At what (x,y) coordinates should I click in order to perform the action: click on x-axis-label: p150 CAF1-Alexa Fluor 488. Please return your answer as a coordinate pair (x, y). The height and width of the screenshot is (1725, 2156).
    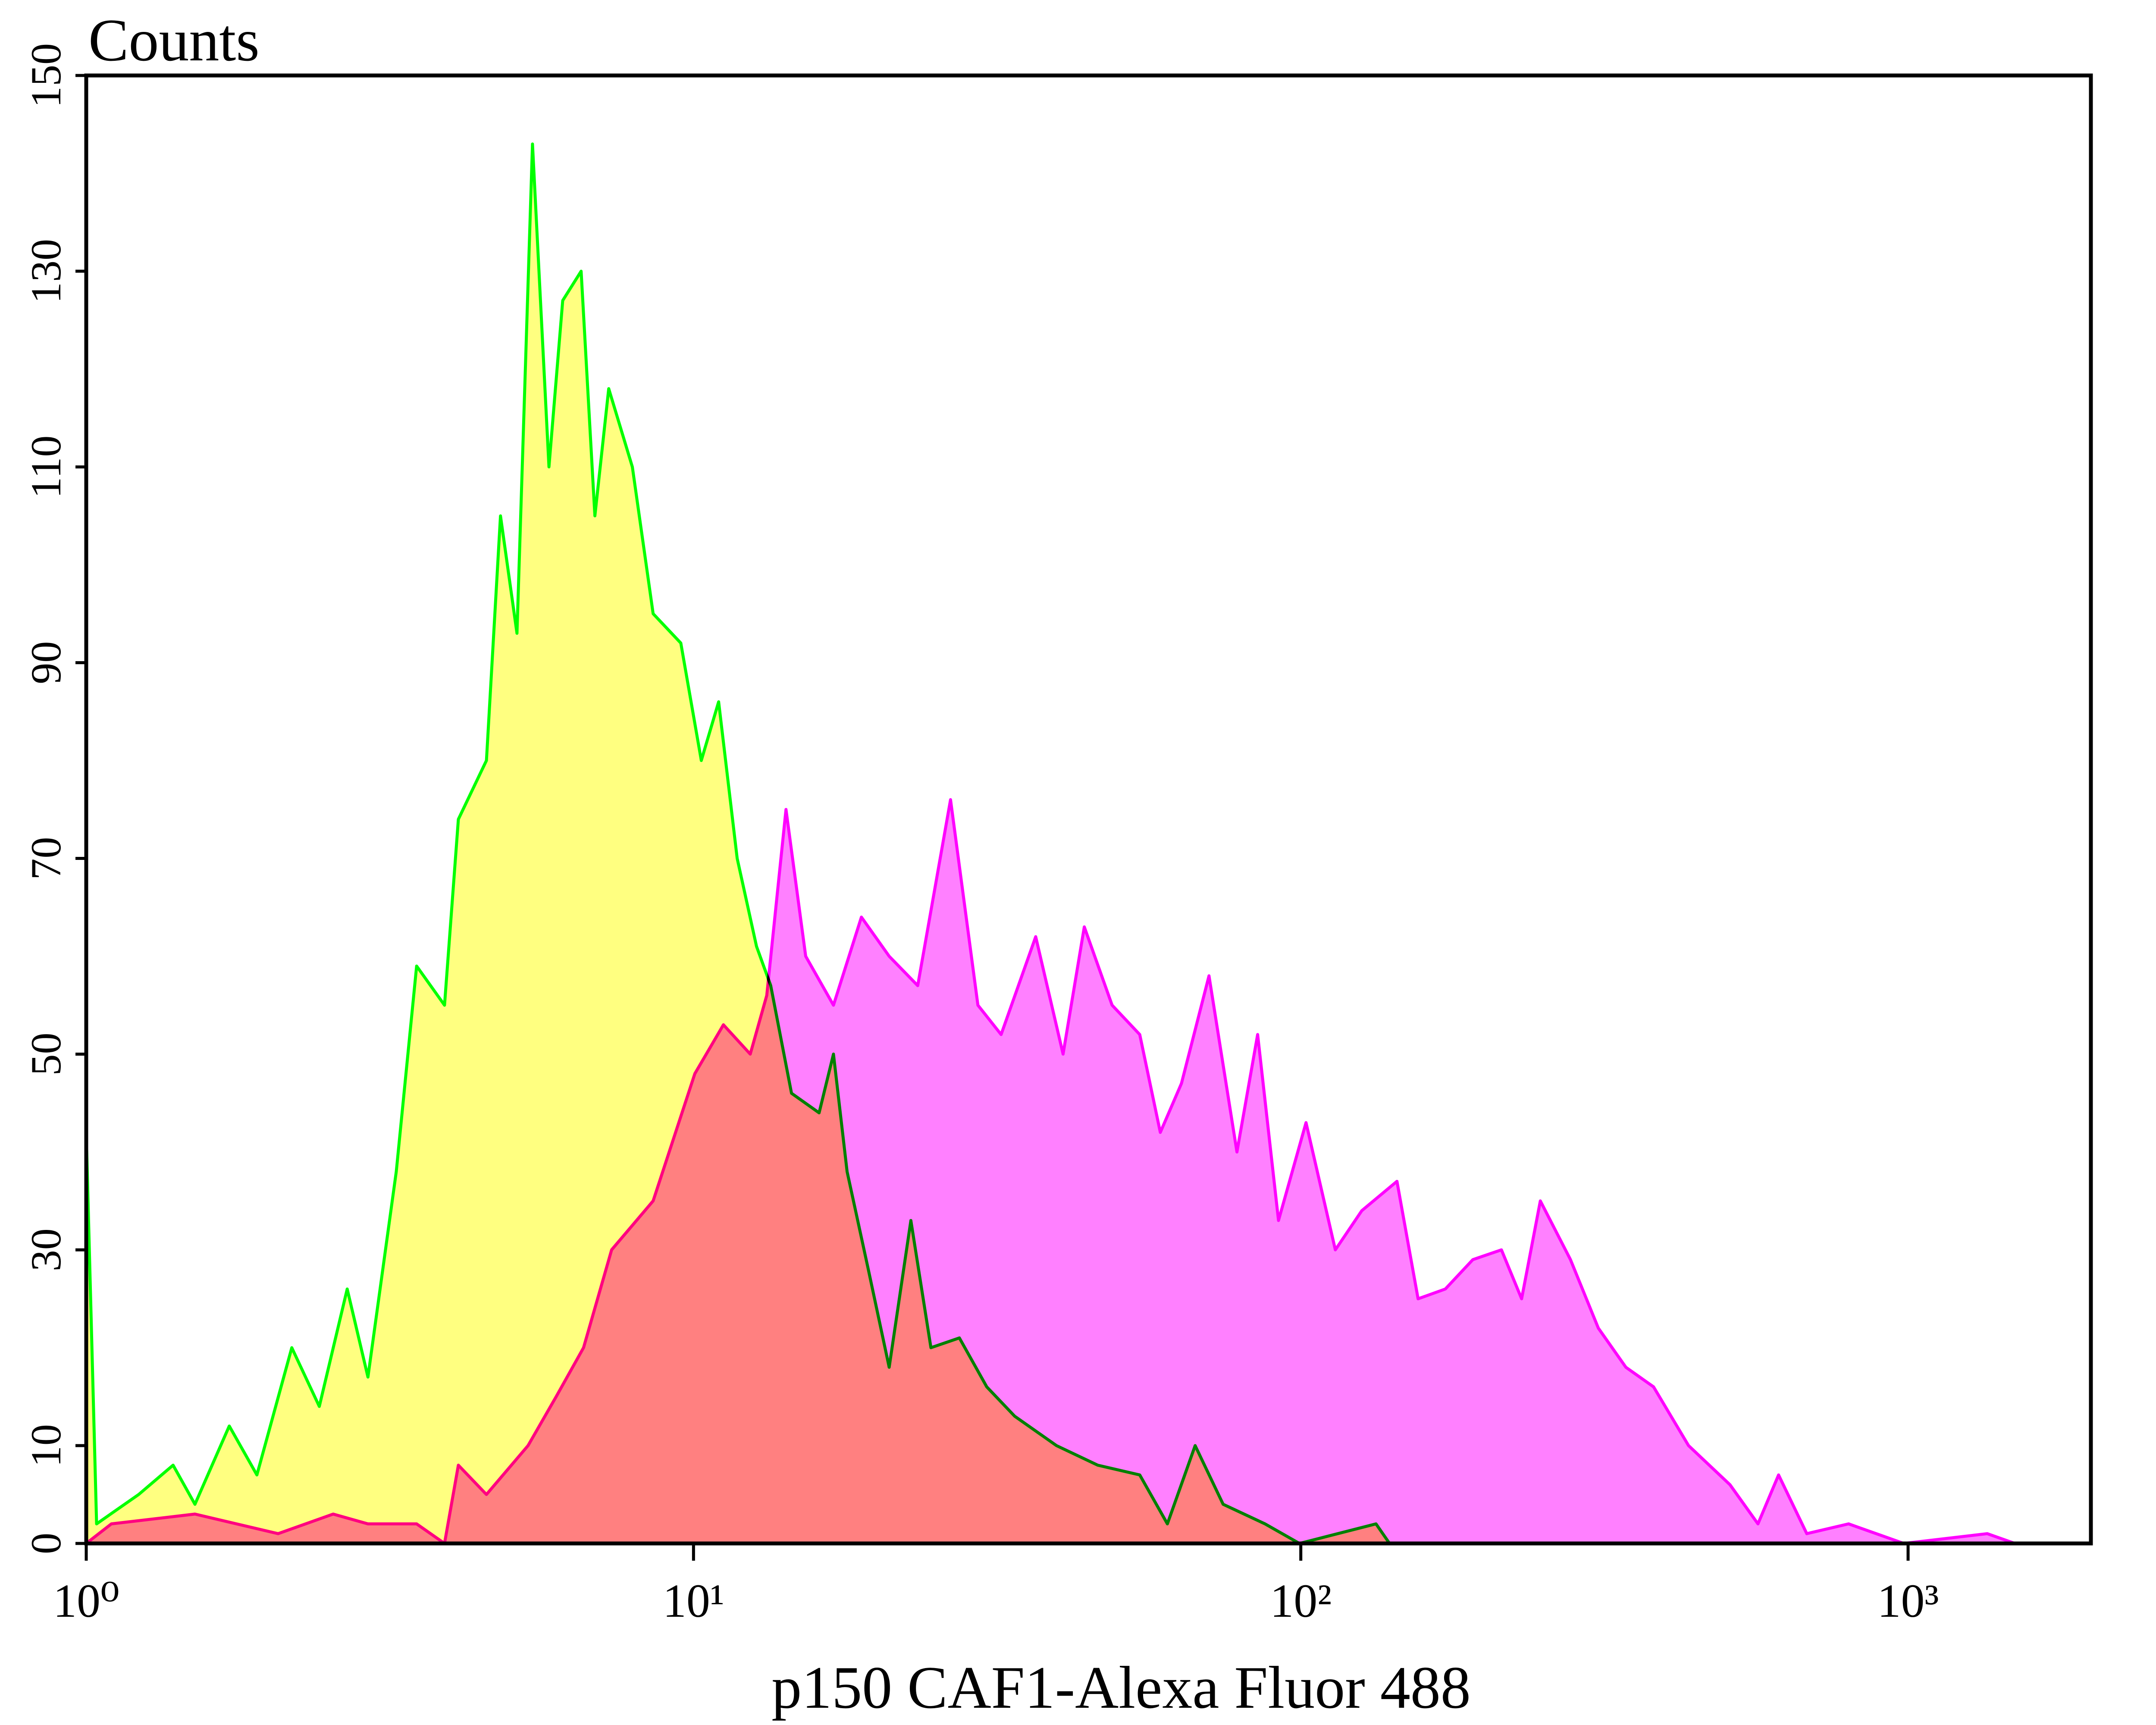
    Looking at the image, I should click on (1121, 1687).